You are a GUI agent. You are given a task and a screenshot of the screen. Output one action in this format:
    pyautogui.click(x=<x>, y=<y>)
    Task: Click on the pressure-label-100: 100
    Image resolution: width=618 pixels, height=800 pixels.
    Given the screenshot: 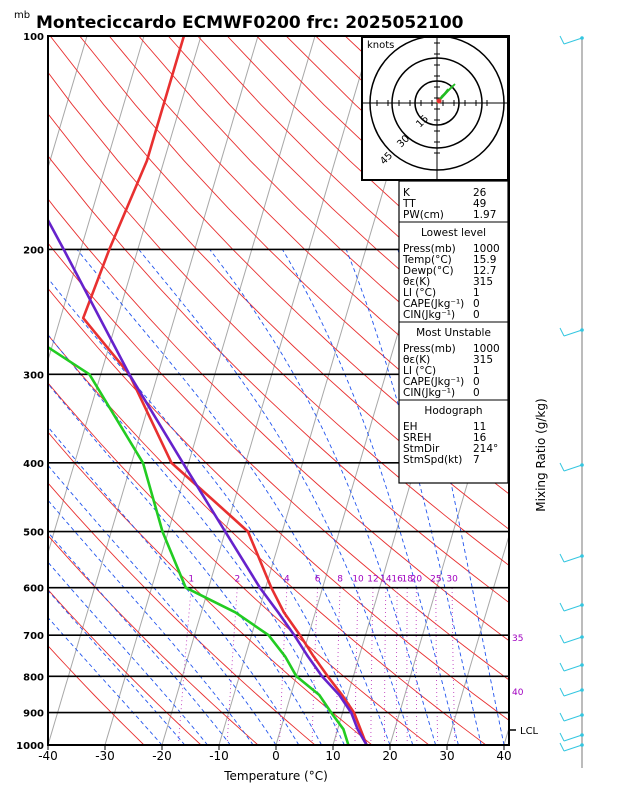 What is the action you would take?
    pyautogui.click(x=33, y=37)
    